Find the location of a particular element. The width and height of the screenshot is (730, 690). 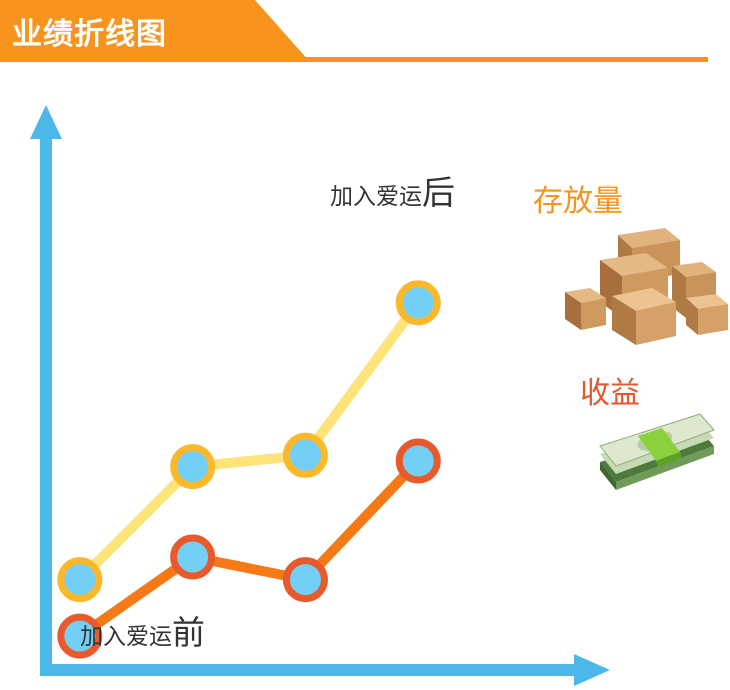

annotation-after-suffix: 后 is located at coordinates (438, 192).